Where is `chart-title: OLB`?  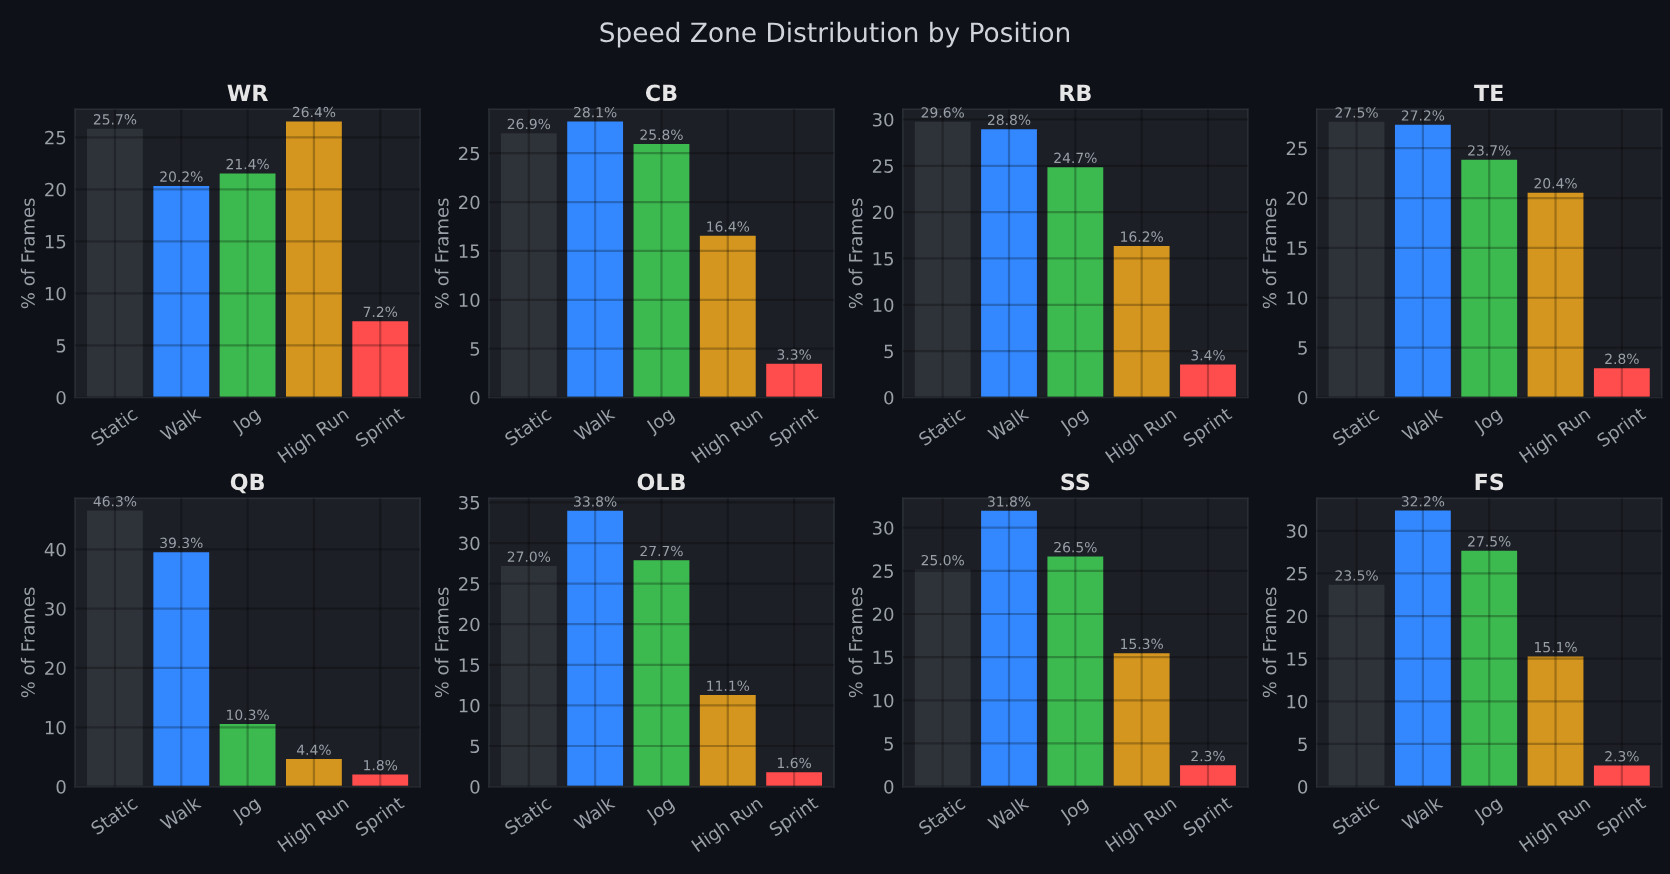
chart-title: OLB is located at coordinates (661, 482).